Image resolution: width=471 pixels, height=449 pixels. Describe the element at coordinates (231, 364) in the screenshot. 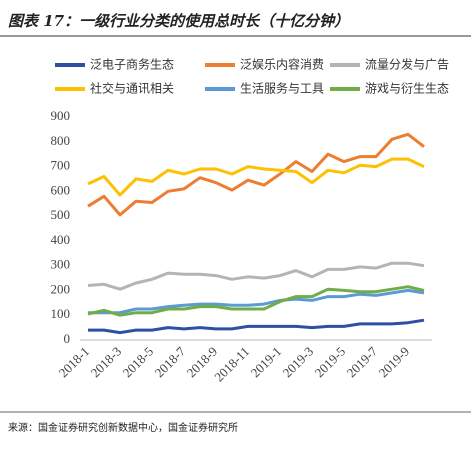

I see `x-tick-label: 2018-11` at that location.